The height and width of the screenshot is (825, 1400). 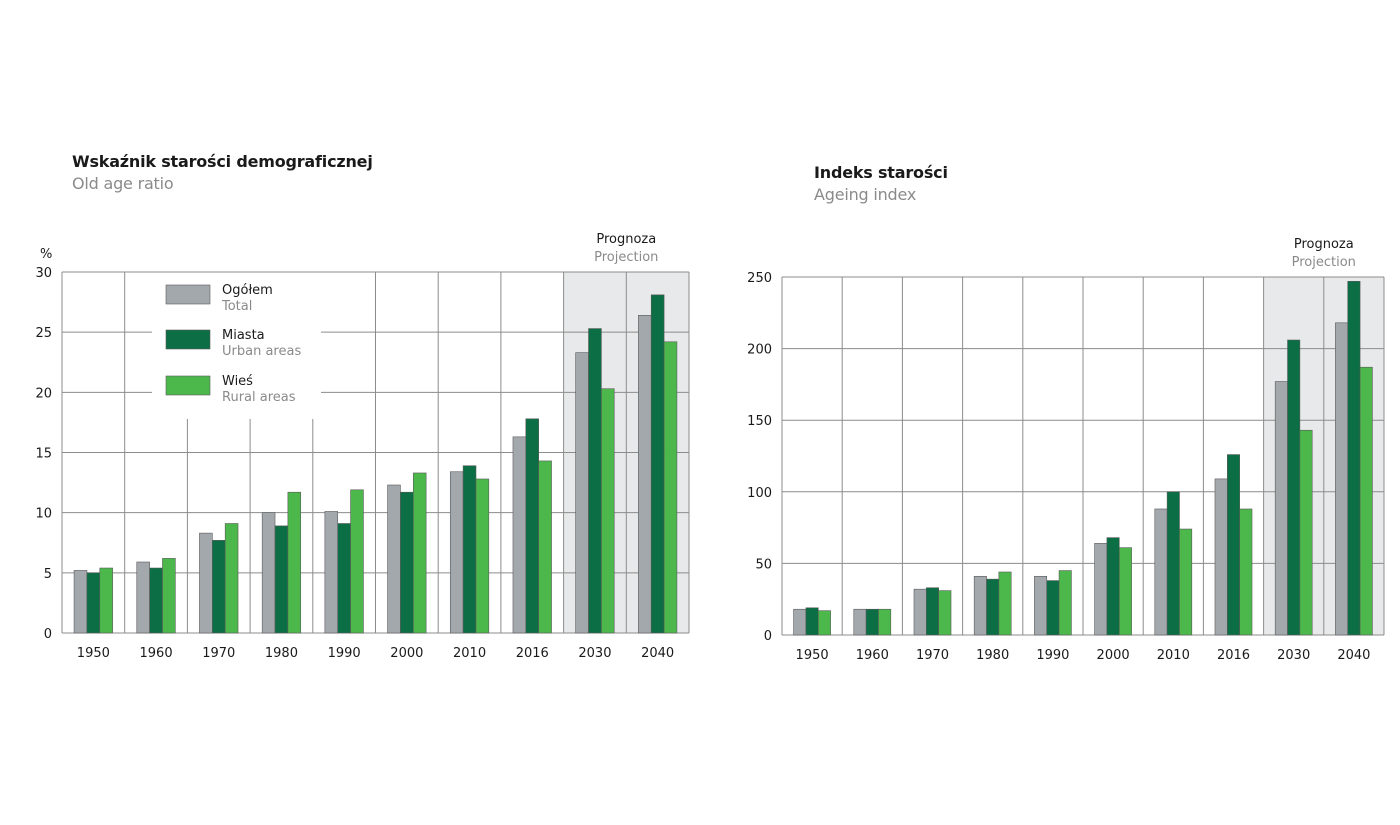 I want to click on chart2-subtitle: Ageing index, so click(x=865, y=194).